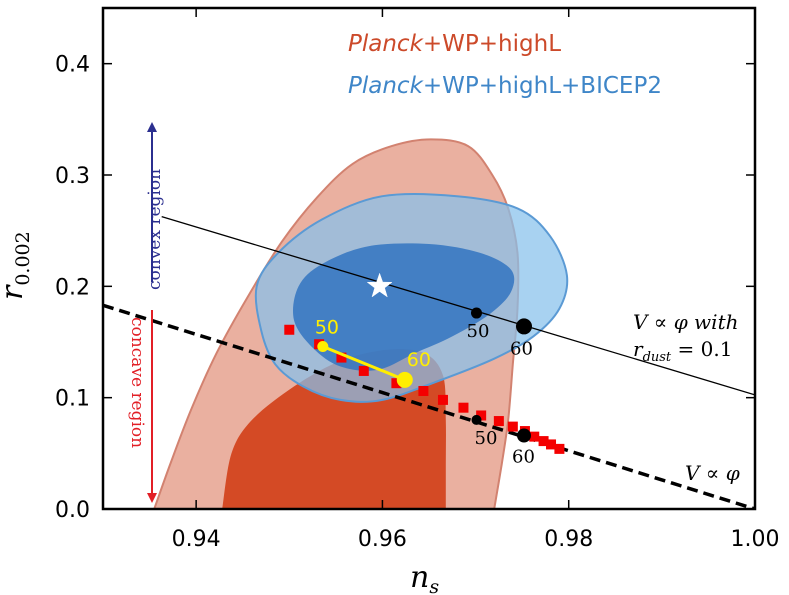 Image resolution: width=789 pixels, height=595 pixels. I want to click on x-tick-label-0: 0.94, so click(196, 539).